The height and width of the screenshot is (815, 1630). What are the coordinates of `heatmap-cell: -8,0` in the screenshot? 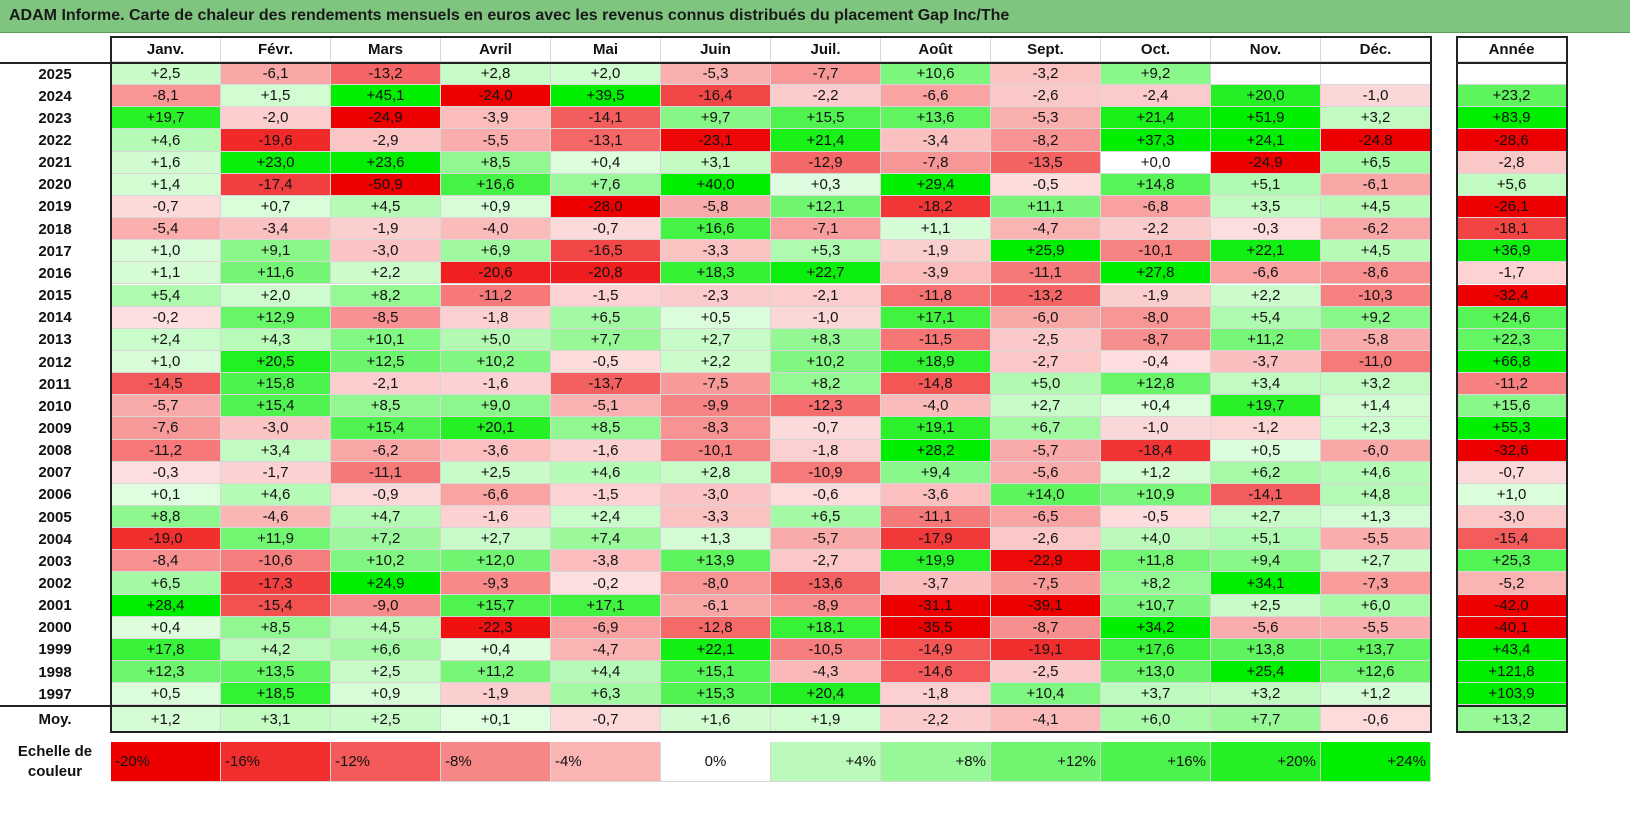 It's located at (716, 583).